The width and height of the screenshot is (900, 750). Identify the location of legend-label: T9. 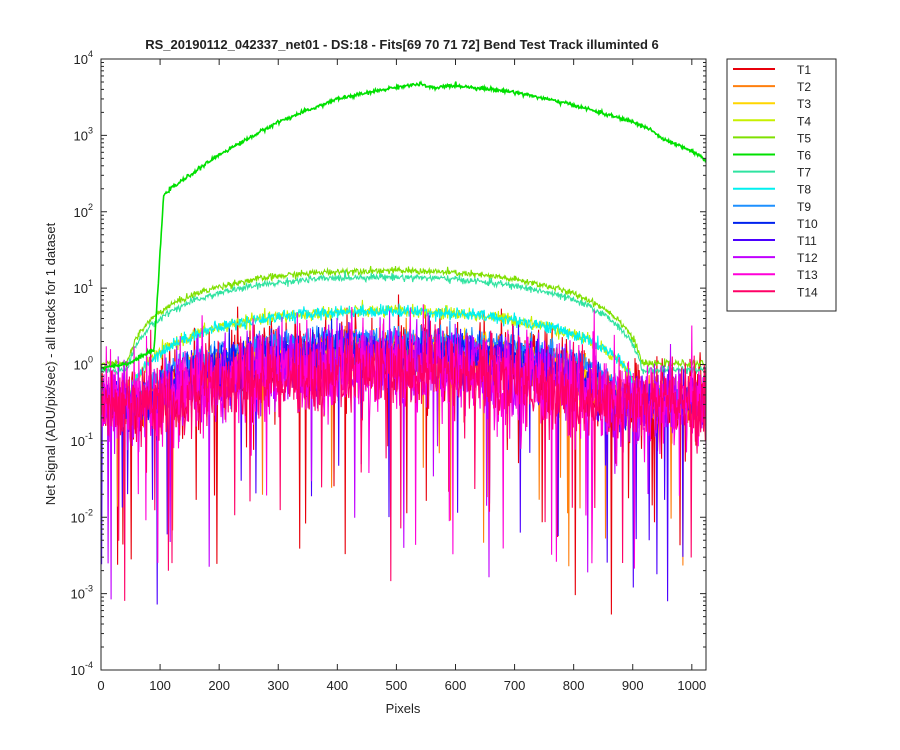
(804, 207).